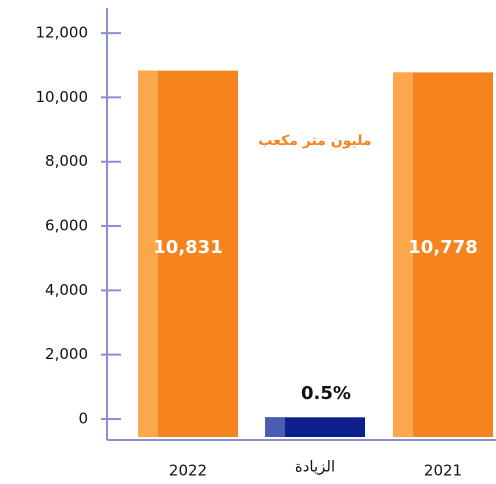 The width and height of the screenshot is (496, 484). Describe the element at coordinates (315, 427) in the screenshot. I see `bar` at that location.